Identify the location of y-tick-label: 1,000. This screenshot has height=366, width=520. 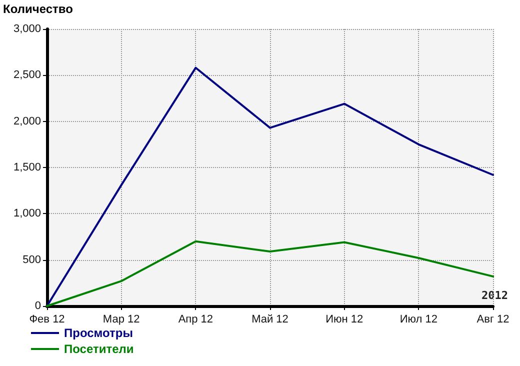
(27, 214).